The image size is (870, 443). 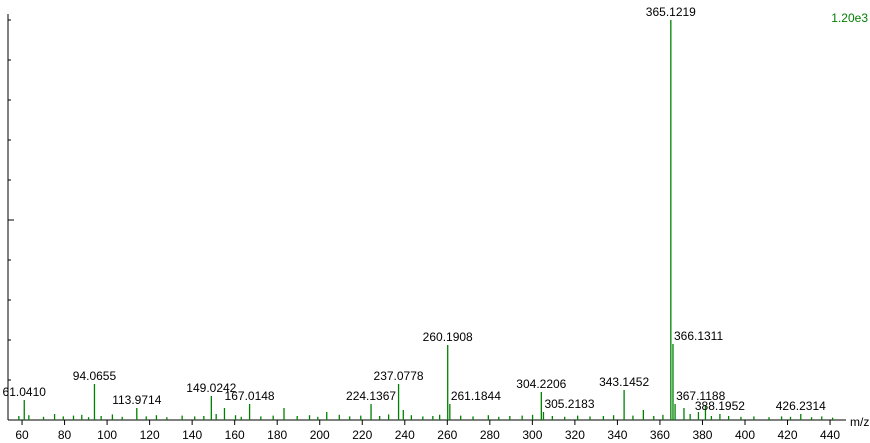 What do you see at coordinates (25, 392) in the screenshot?
I see `peak-label: 61.0410` at bounding box center [25, 392].